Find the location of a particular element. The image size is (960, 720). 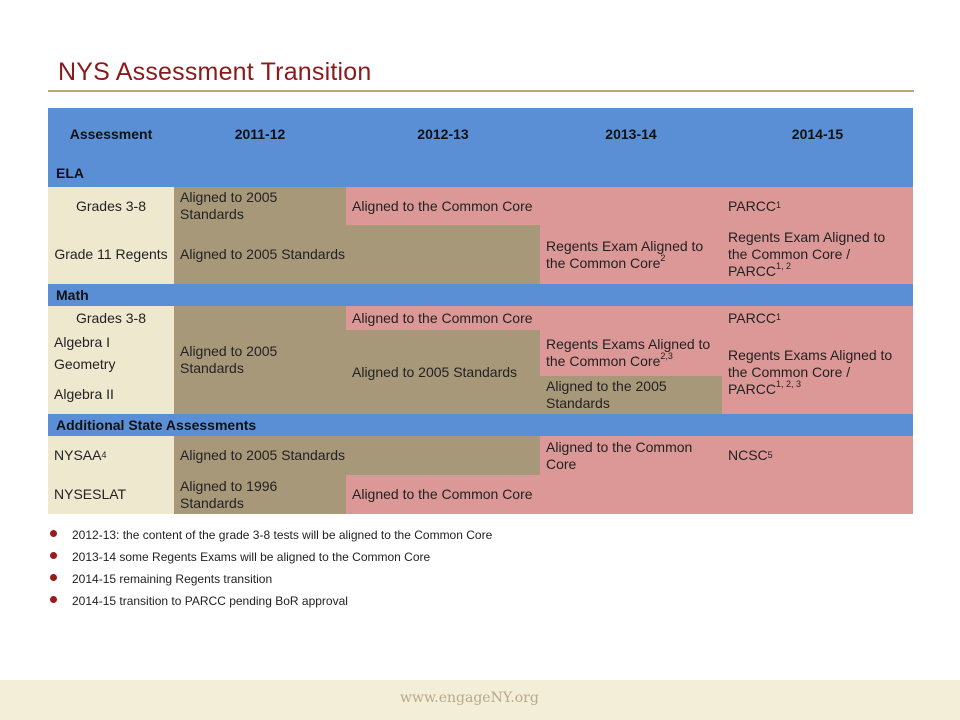

math-grades-2012-14: Aligned to the Common Core is located at coordinates (534, 318).